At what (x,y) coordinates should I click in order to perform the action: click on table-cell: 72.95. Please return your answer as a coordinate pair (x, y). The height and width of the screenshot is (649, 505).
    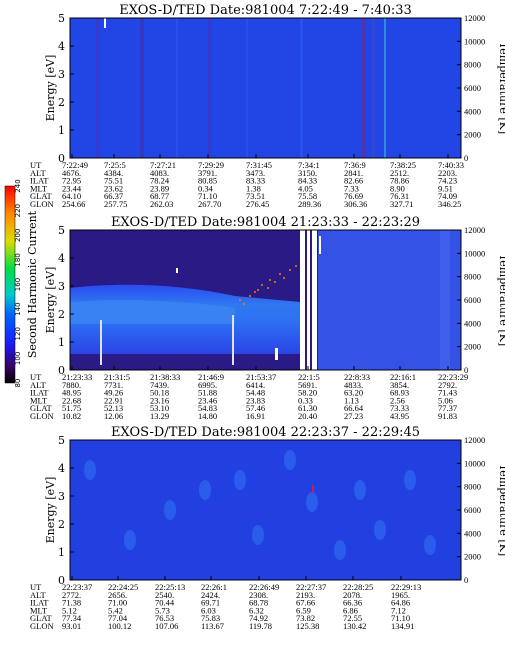
    Looking at the image, I should click on (71, 181).